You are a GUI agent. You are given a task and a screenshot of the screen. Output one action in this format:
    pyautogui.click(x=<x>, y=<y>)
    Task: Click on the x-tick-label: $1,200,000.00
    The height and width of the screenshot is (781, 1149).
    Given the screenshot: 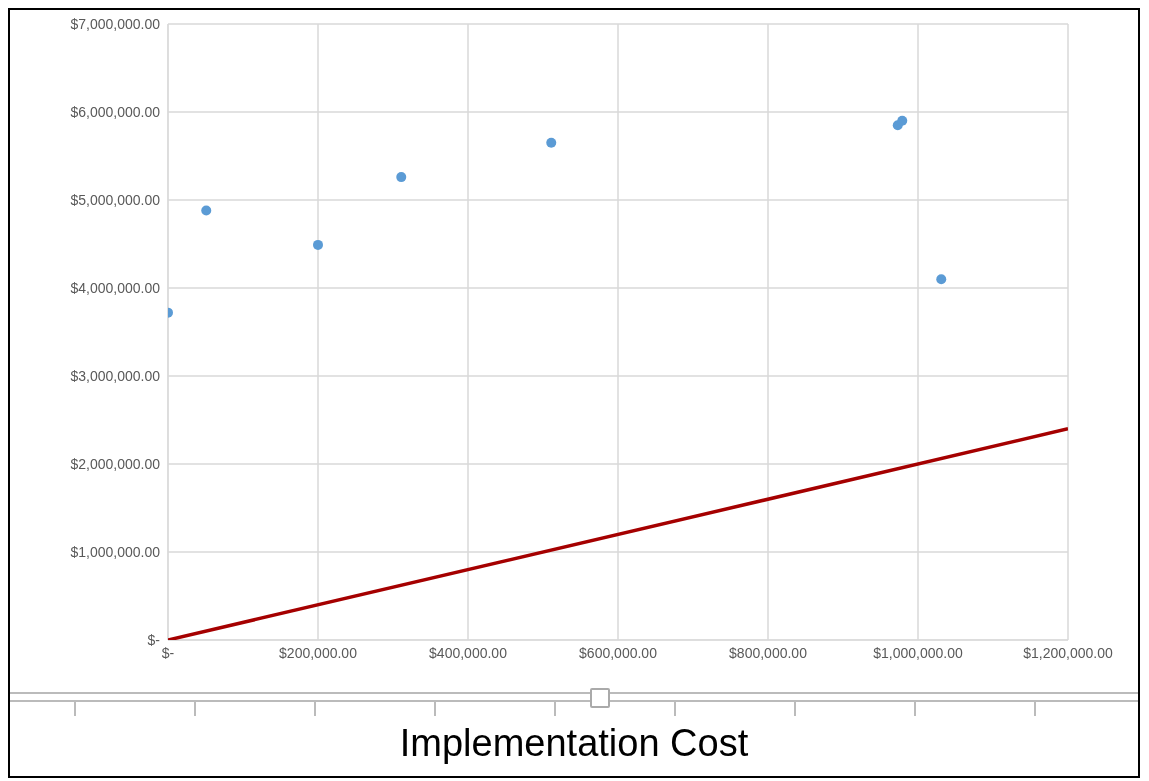 What is the action you would take?
    pyautogui.click(x=1068, y=652)
    